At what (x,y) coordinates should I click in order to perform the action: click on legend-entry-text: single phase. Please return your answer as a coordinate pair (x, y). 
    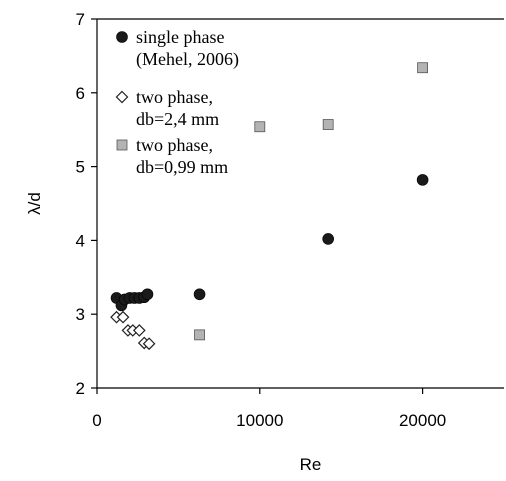
    Looking at the image, I should click on (180, 37).